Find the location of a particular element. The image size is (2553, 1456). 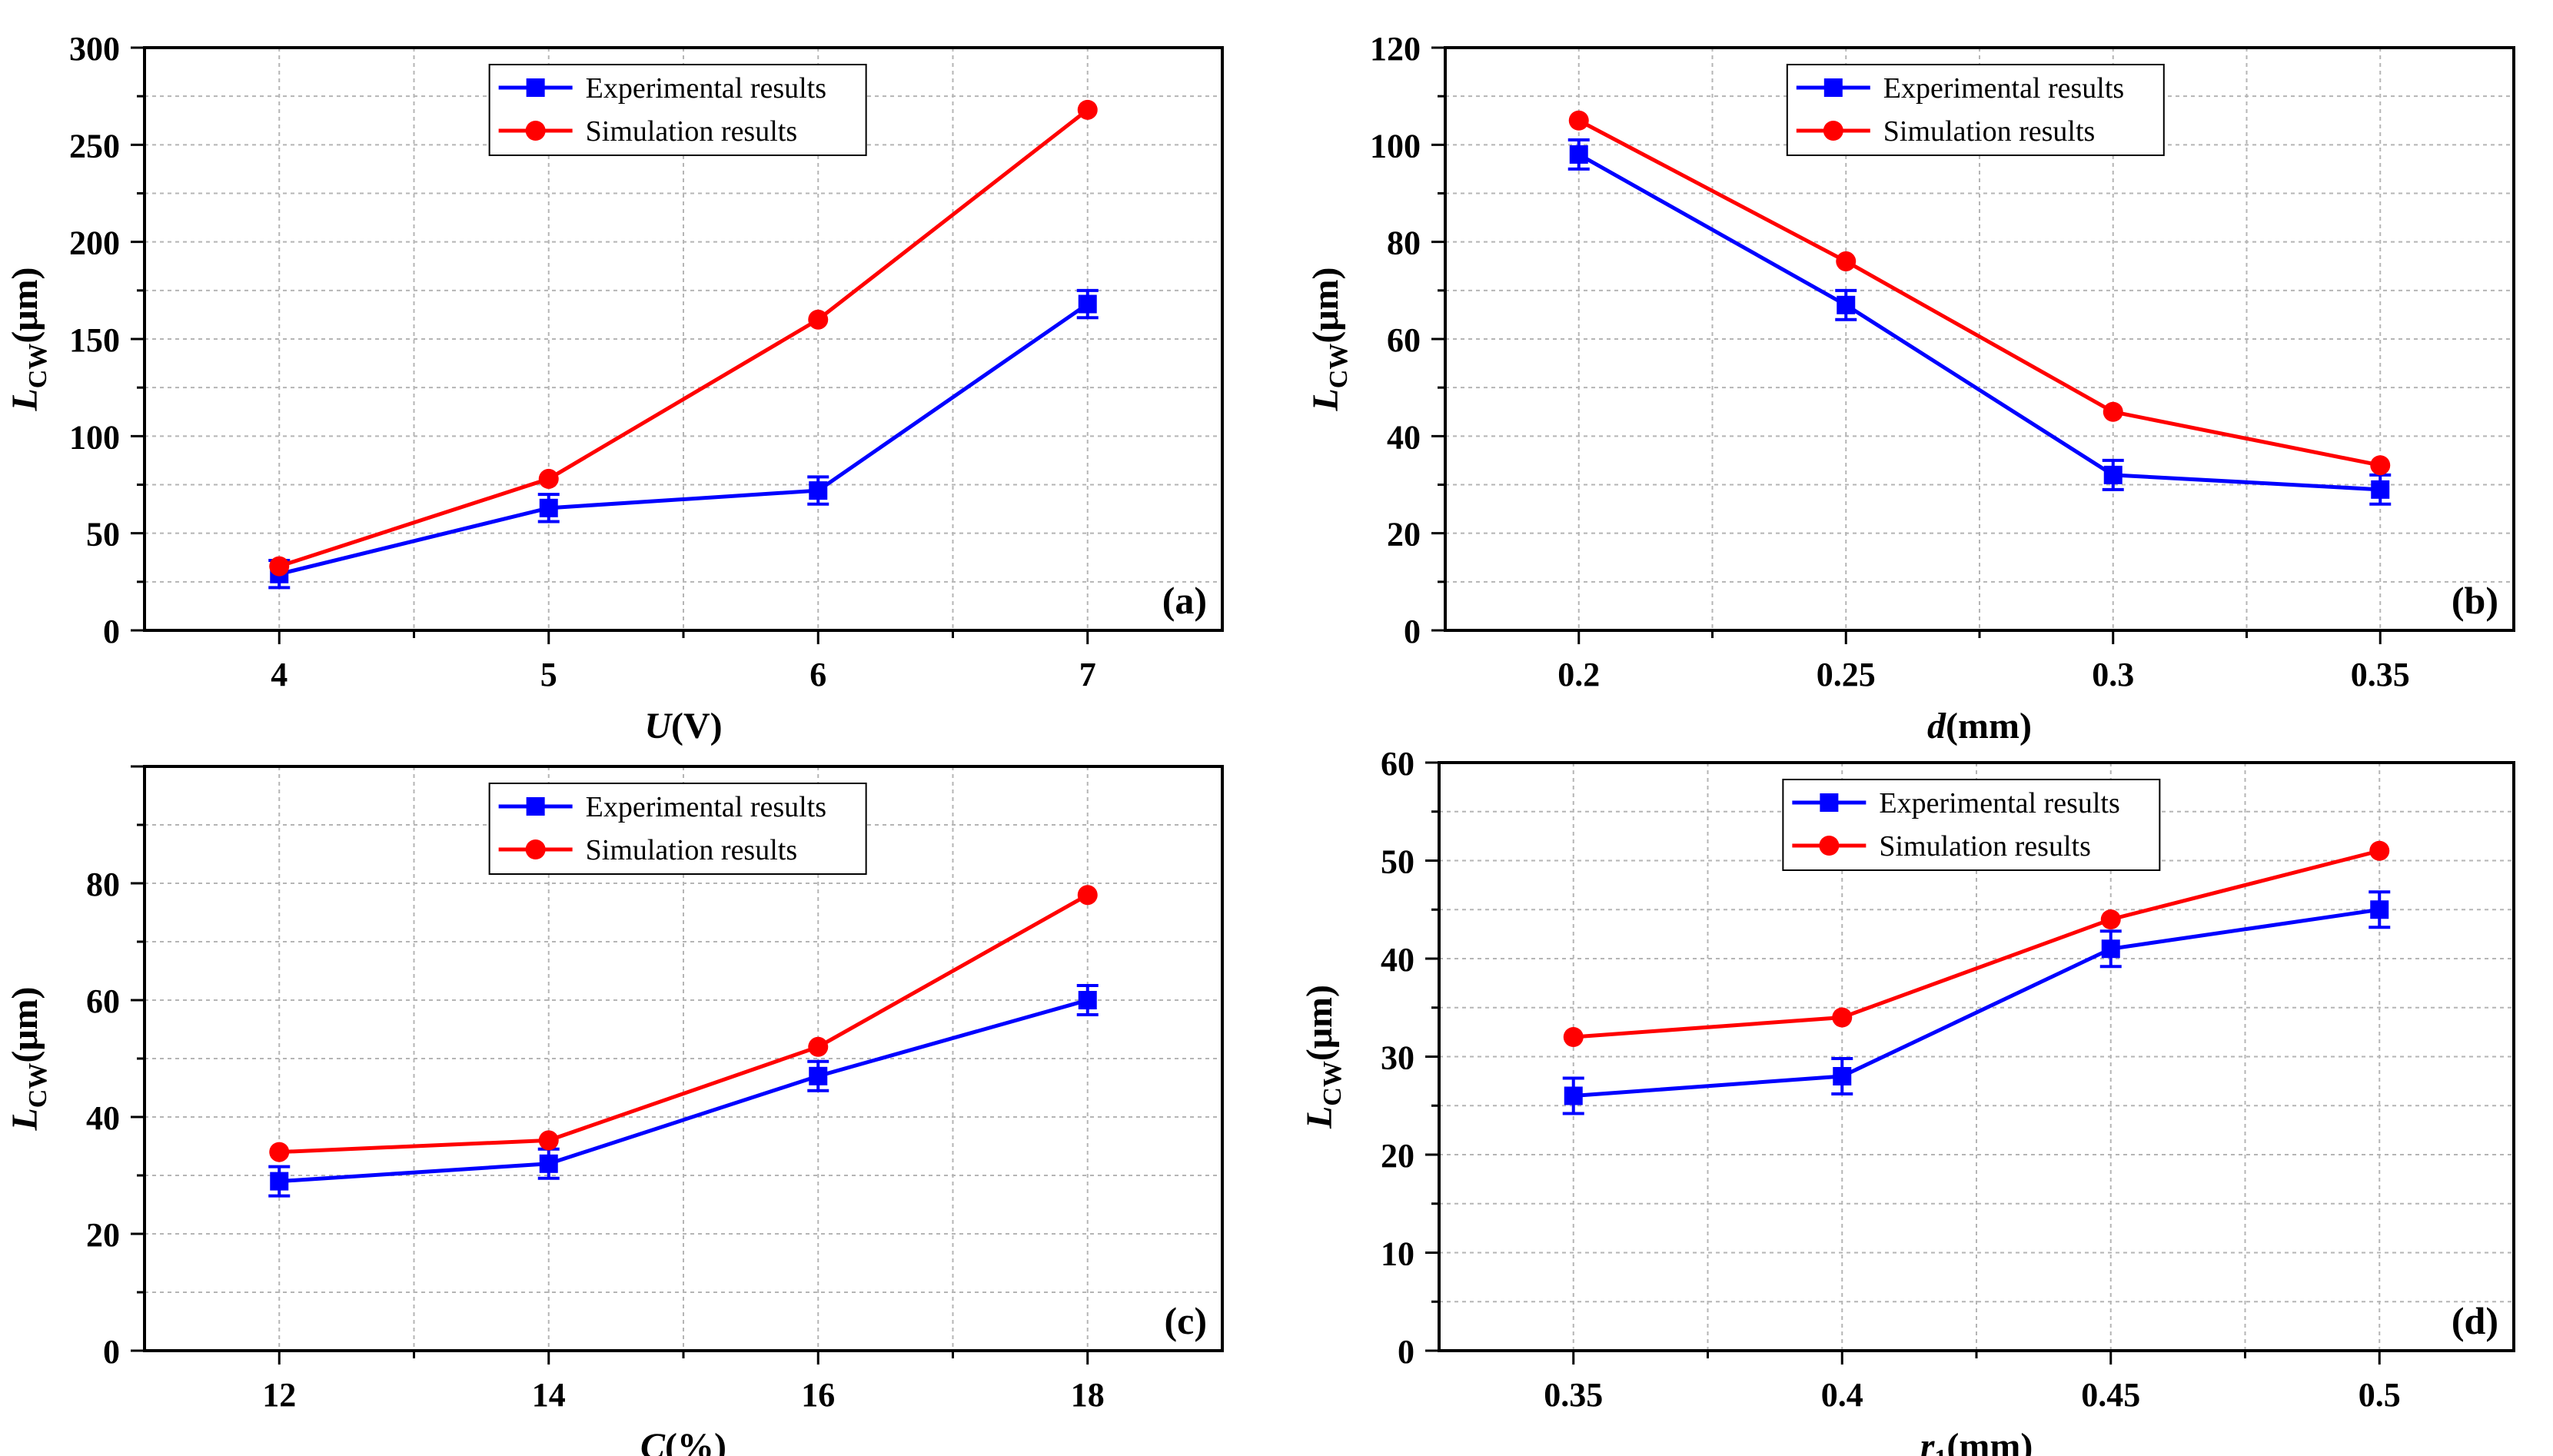

panel-label: (c) is located at coordinates (1187, 1320).